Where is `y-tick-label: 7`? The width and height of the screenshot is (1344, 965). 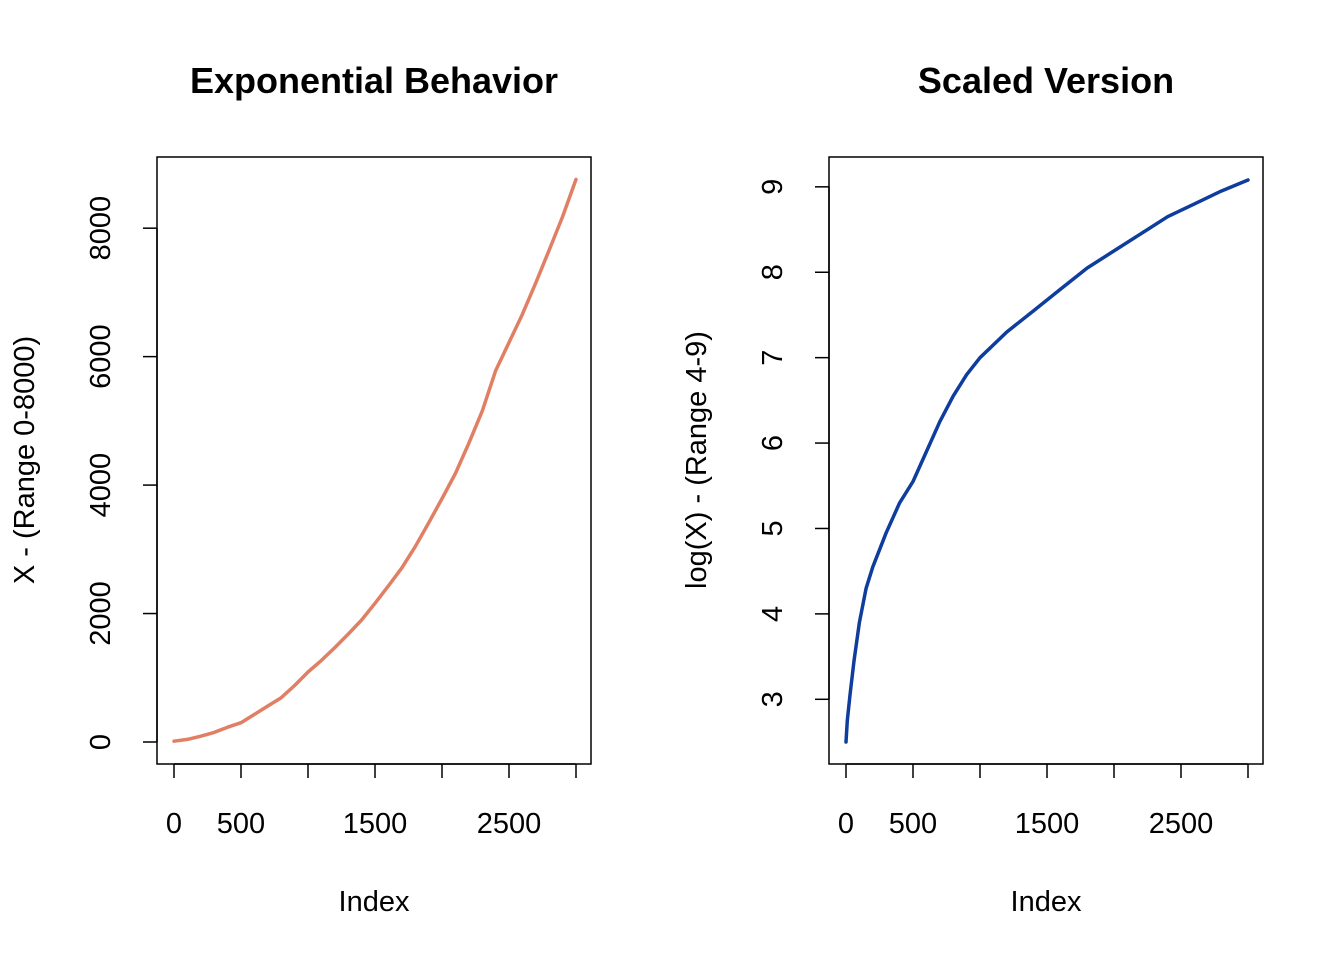
y-tick-label: 7 is located at coordinates (773, 358).